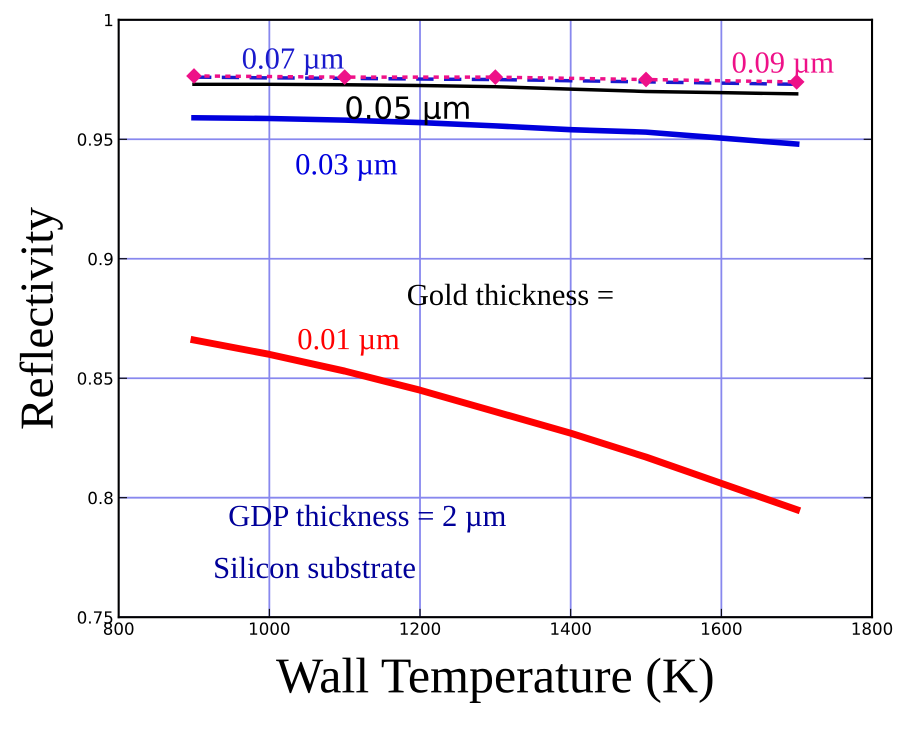 The width and height of the screenshot is (899, 733). I want to click on y-tick-label: 0.9, so click(100, 259).